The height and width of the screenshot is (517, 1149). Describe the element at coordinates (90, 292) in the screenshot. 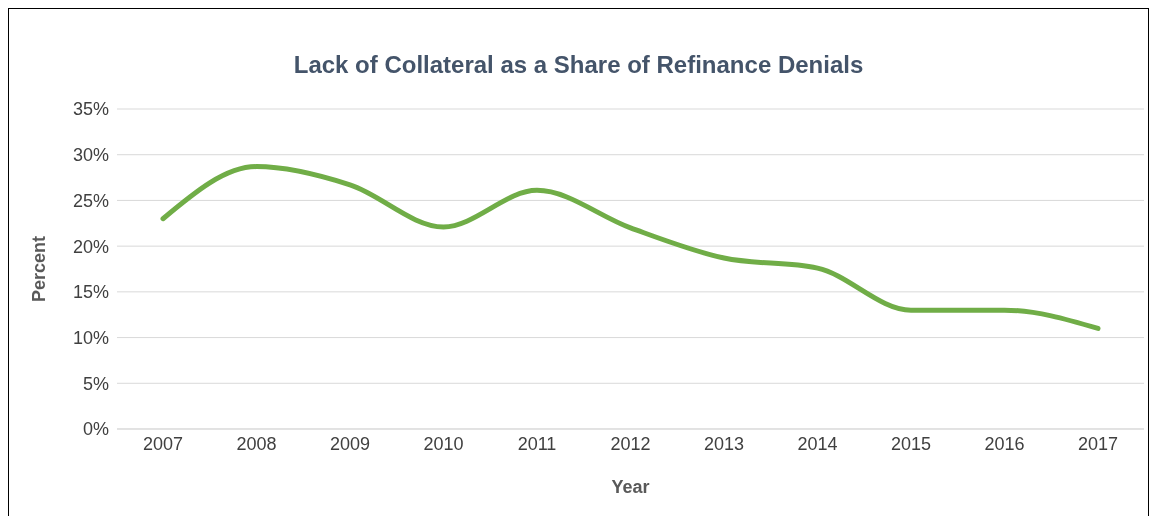

I see `y-tick-label: 15%` at that location.